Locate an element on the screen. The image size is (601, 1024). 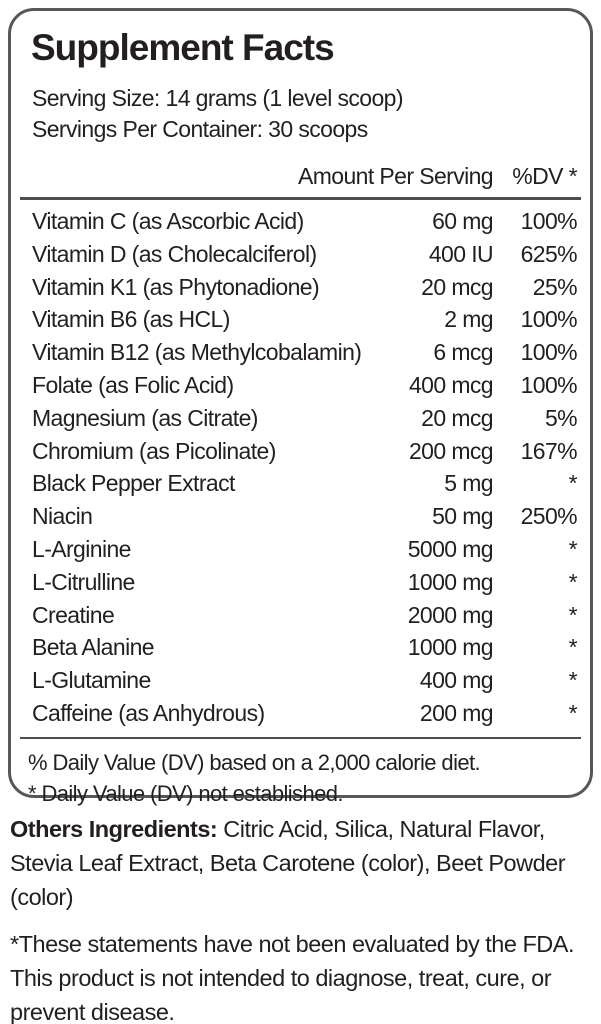
ingredient-name: L-Glutamine is located at coordinates (91, 680).